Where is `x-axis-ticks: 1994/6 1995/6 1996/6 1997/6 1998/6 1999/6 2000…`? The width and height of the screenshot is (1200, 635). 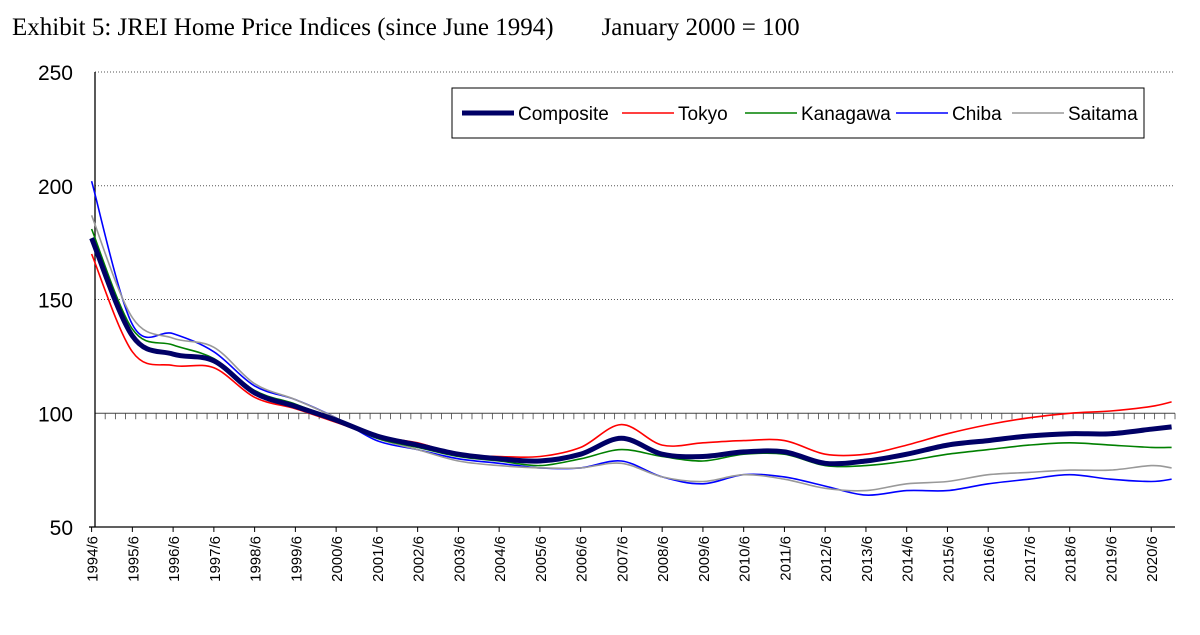
x-axis-ticks: 1994/6 1995/6 1996/6 1997/6 1998/6 1999/6 2000… is located at coordinates (623, 554).